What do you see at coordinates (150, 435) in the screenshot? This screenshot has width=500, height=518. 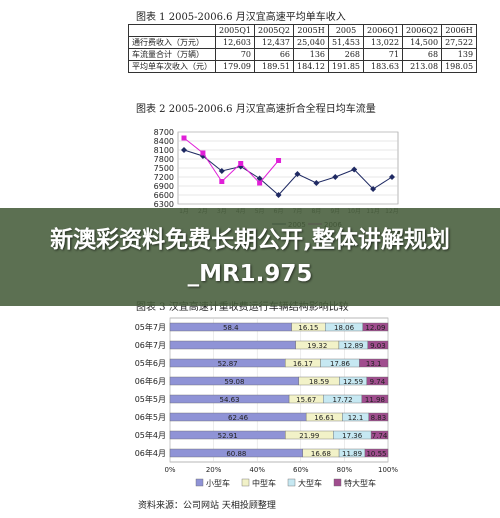 I see `bar-category-label: 05年4月` at bounding box center [150, 435].